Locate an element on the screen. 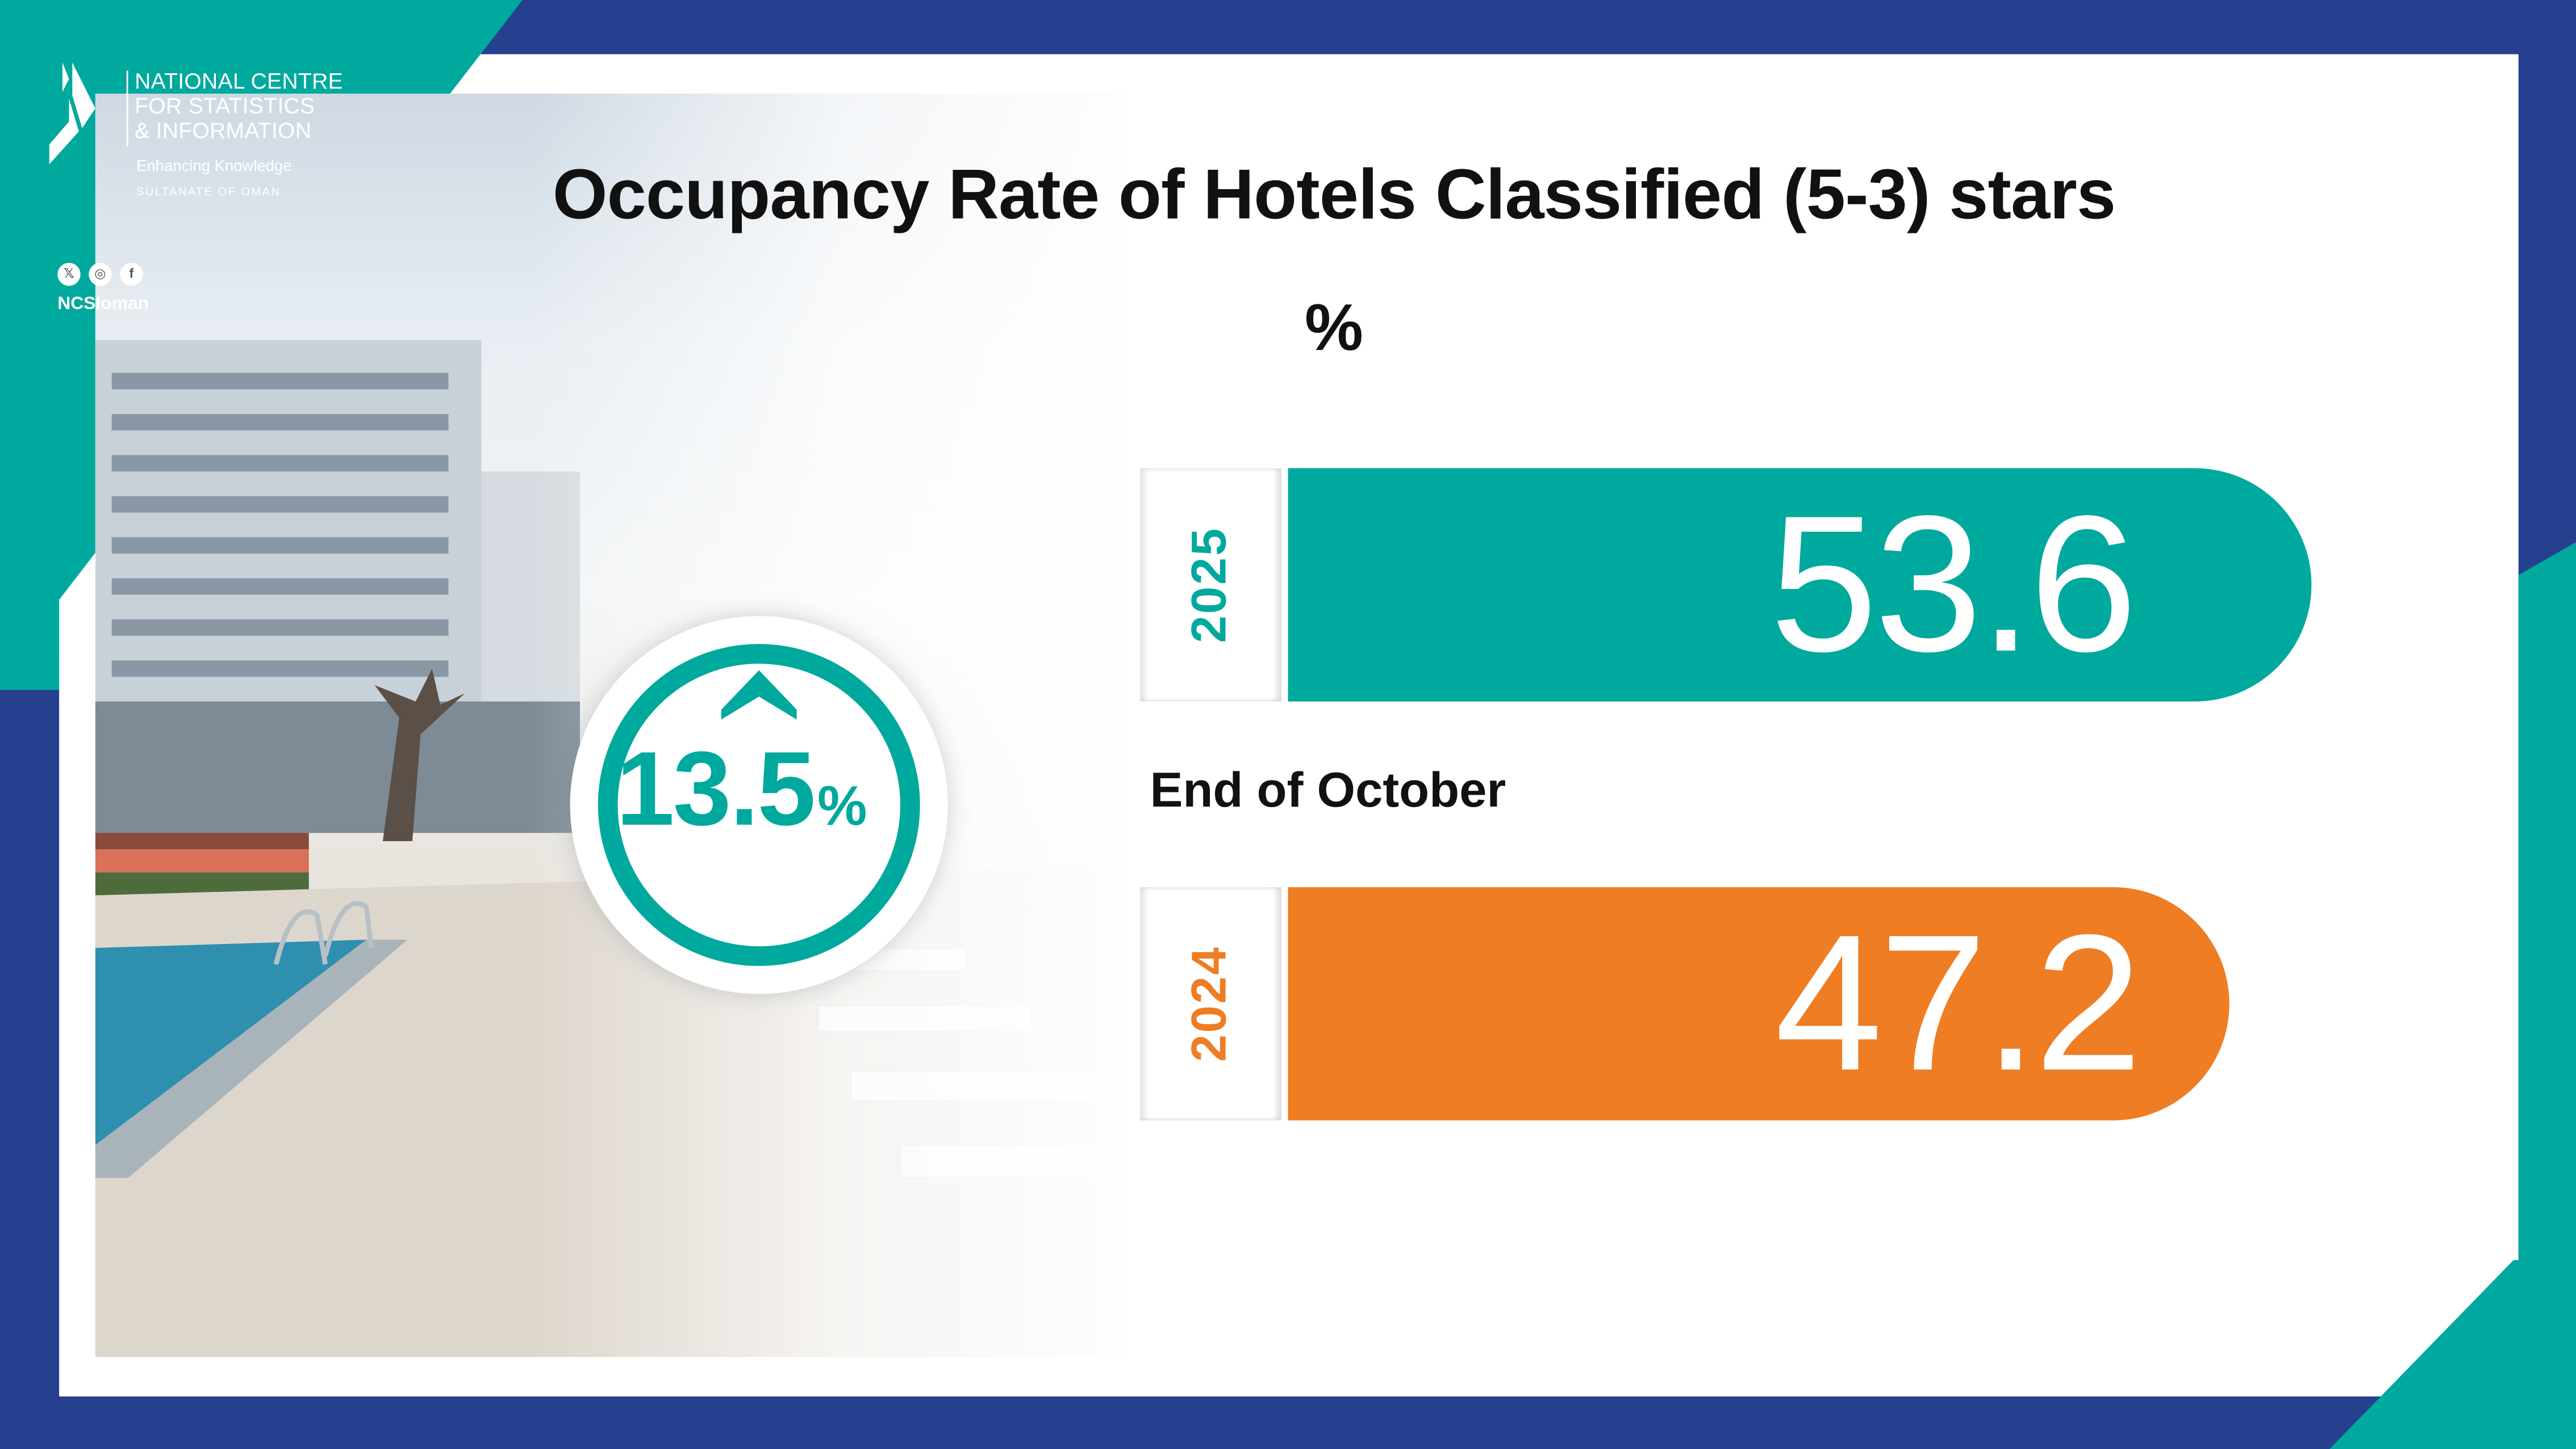 This screenshot has width=2576, height=1449. teal-corner-bottom-right is located at coordinates (2452, 996).